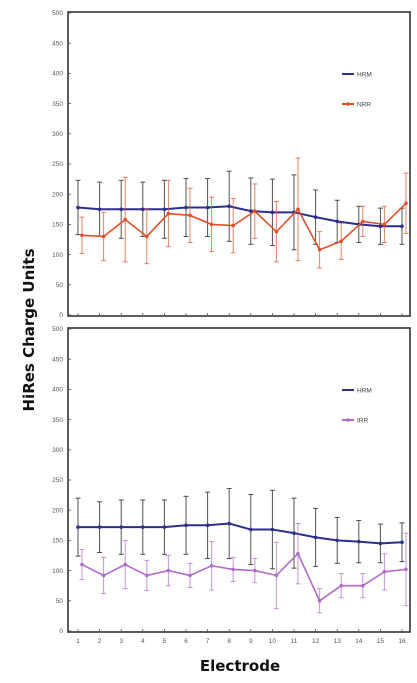 This screenshot has width=417, height=683. What do you see at coordinates (121, 641) in the screenshot?
I see `x-tick-label: 3` at bounding box center [121, 641].